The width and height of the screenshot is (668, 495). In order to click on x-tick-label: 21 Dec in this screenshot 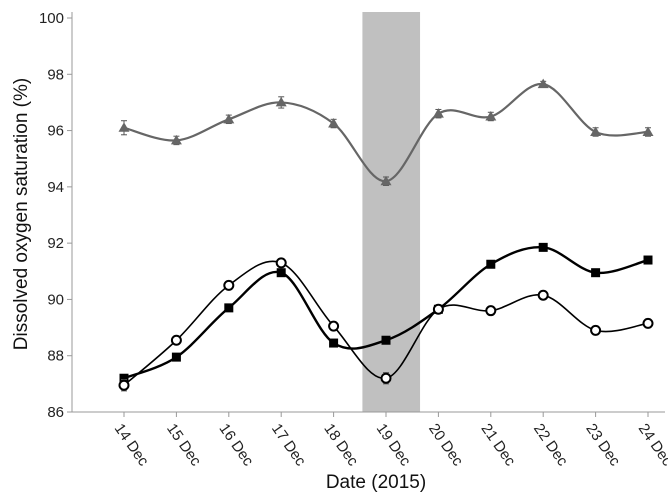, I will do `click(498, 445)`.